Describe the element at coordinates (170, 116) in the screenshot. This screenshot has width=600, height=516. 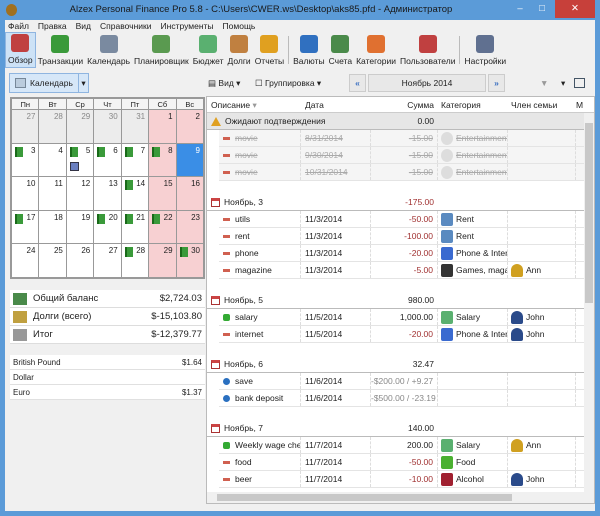
I see `day-number: 1` at that location.